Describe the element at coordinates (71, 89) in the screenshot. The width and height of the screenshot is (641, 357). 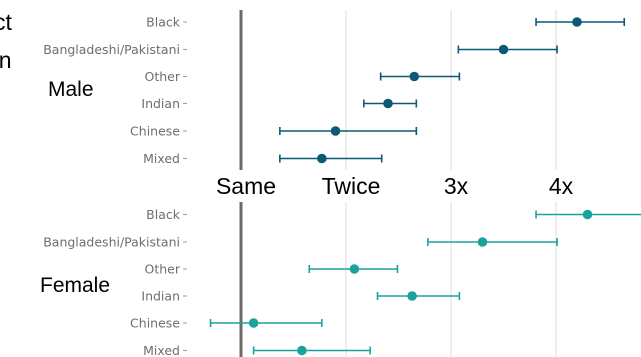
I see `panel-label-male: Male` at that location.